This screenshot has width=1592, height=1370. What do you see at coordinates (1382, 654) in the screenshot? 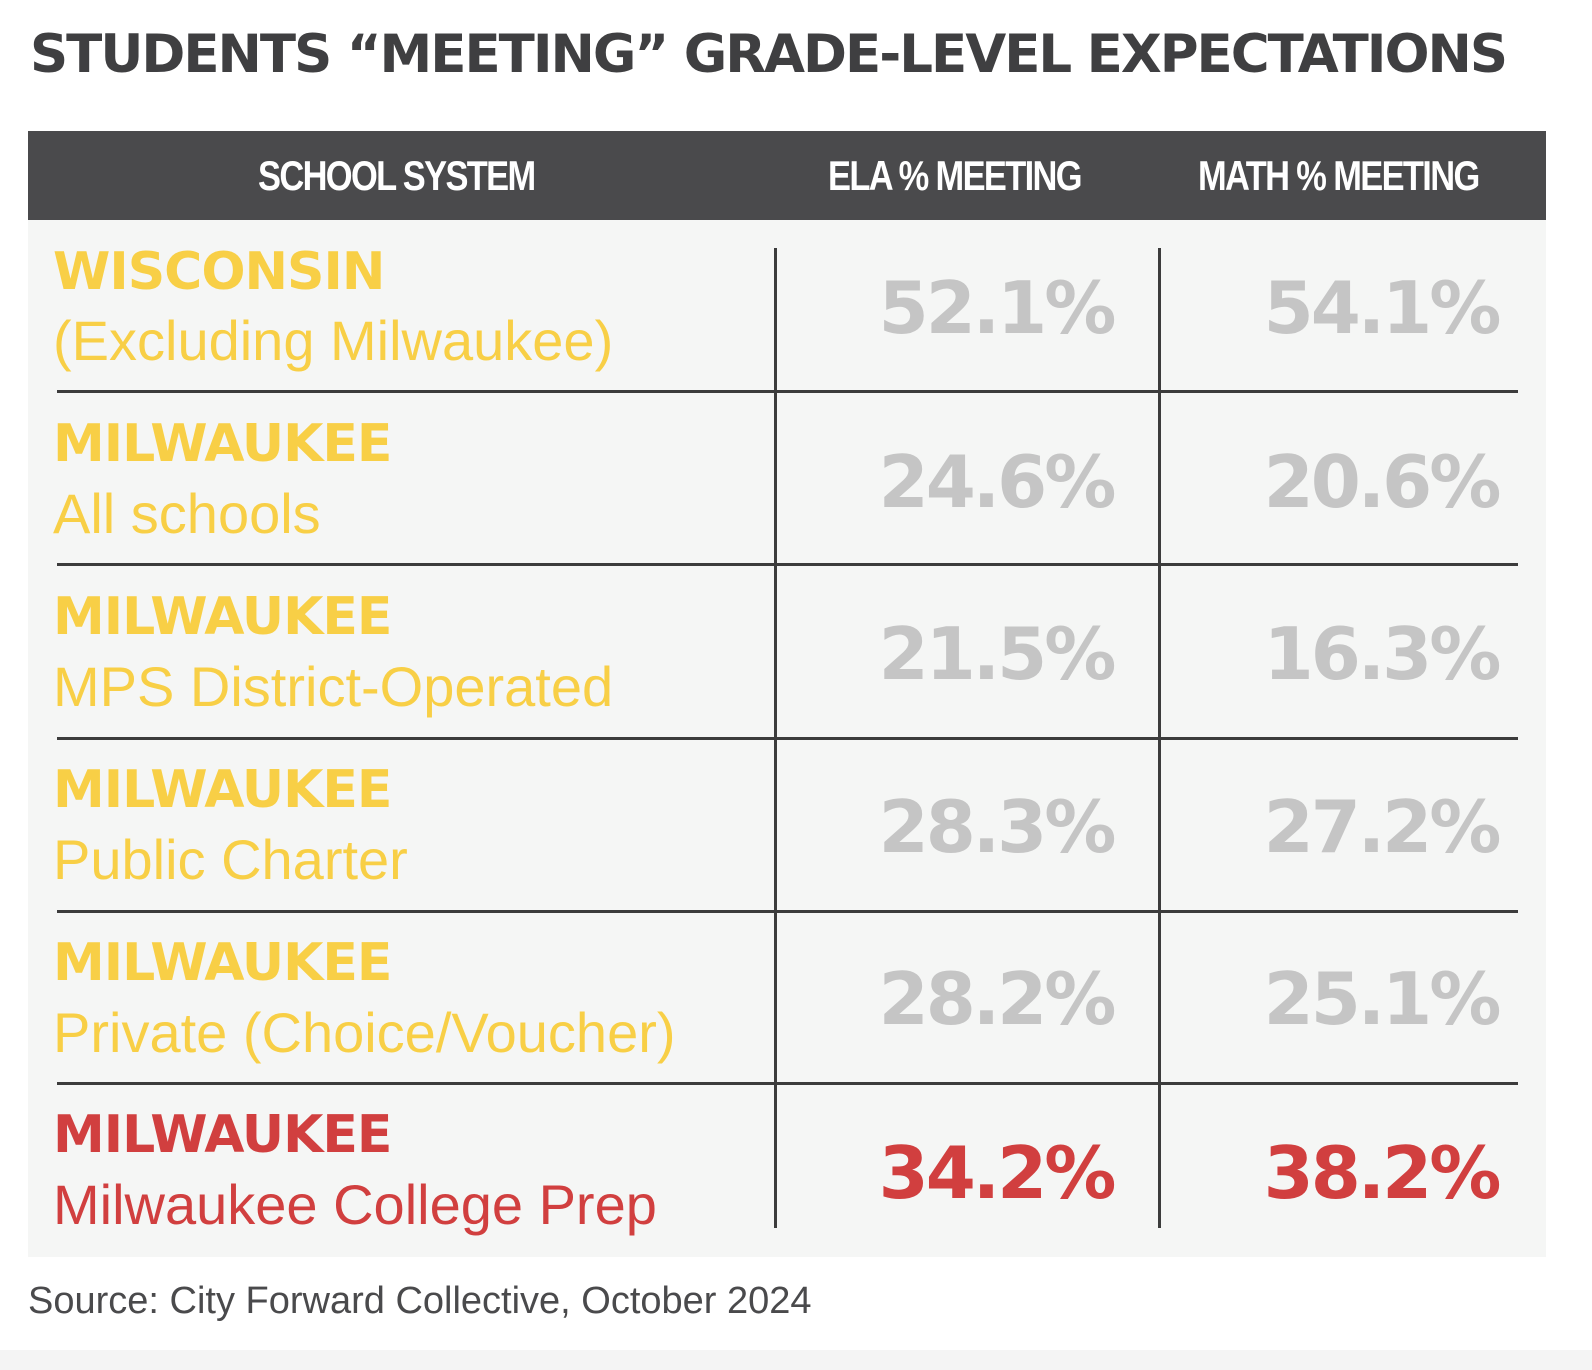
I see `math-value: 16.3%` at bounding box center [1382, 654].